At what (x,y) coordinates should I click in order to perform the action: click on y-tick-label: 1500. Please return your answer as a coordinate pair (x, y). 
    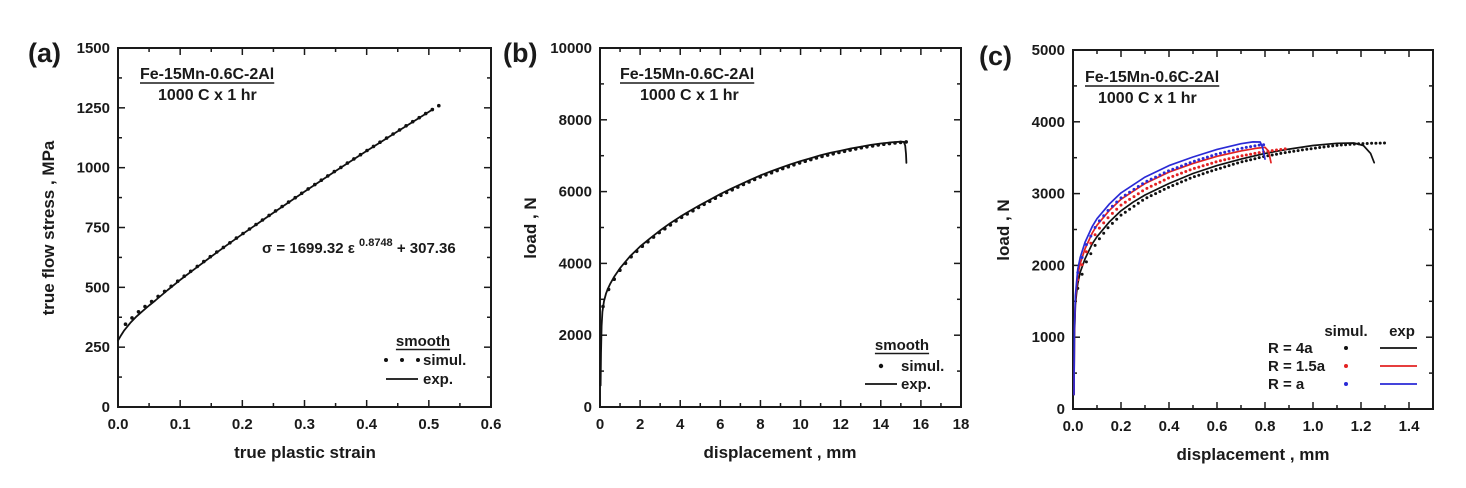
    Looking at the image, I should click on (93, 48).